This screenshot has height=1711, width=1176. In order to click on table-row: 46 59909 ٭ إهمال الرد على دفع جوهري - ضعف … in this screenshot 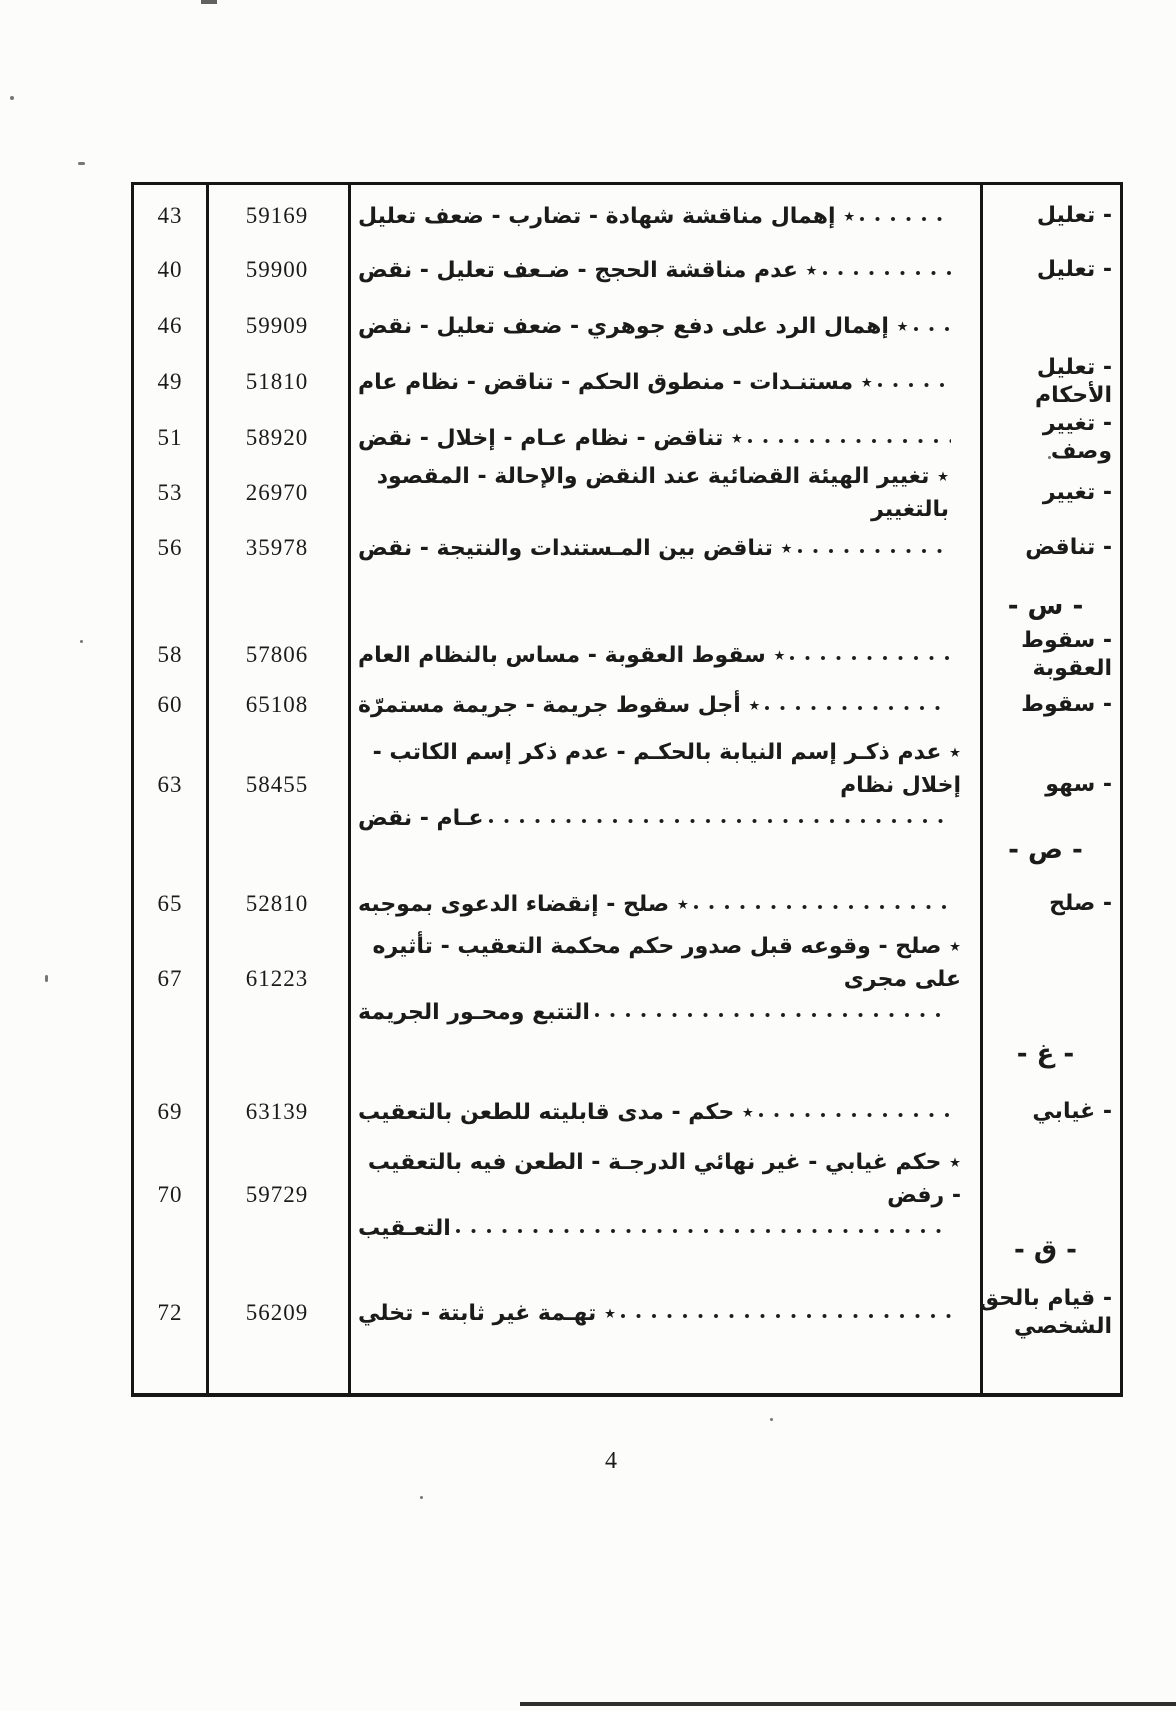, I will do `click(627, 326)`.